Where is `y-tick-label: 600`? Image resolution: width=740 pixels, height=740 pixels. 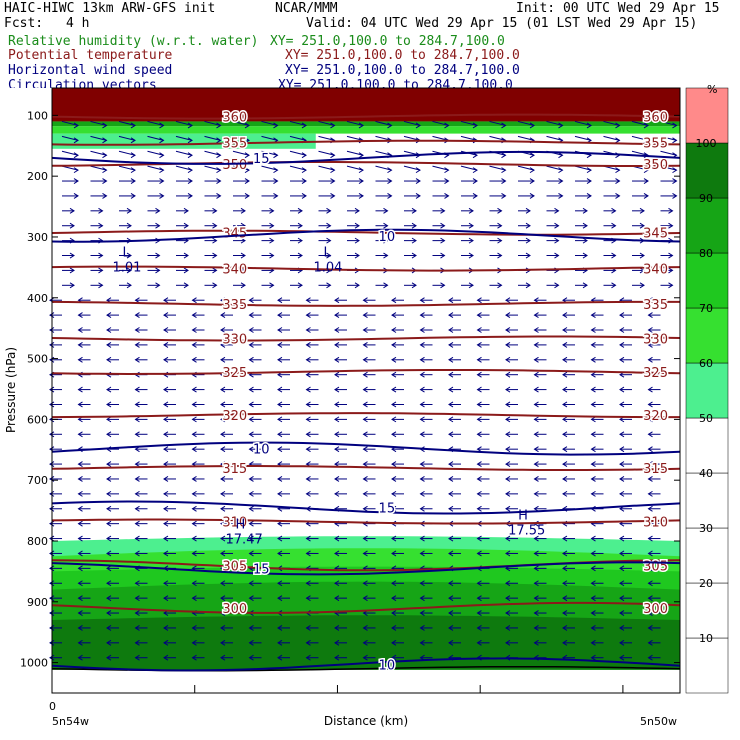 y-tick-label: 600 is located at coordinates (37, 419).